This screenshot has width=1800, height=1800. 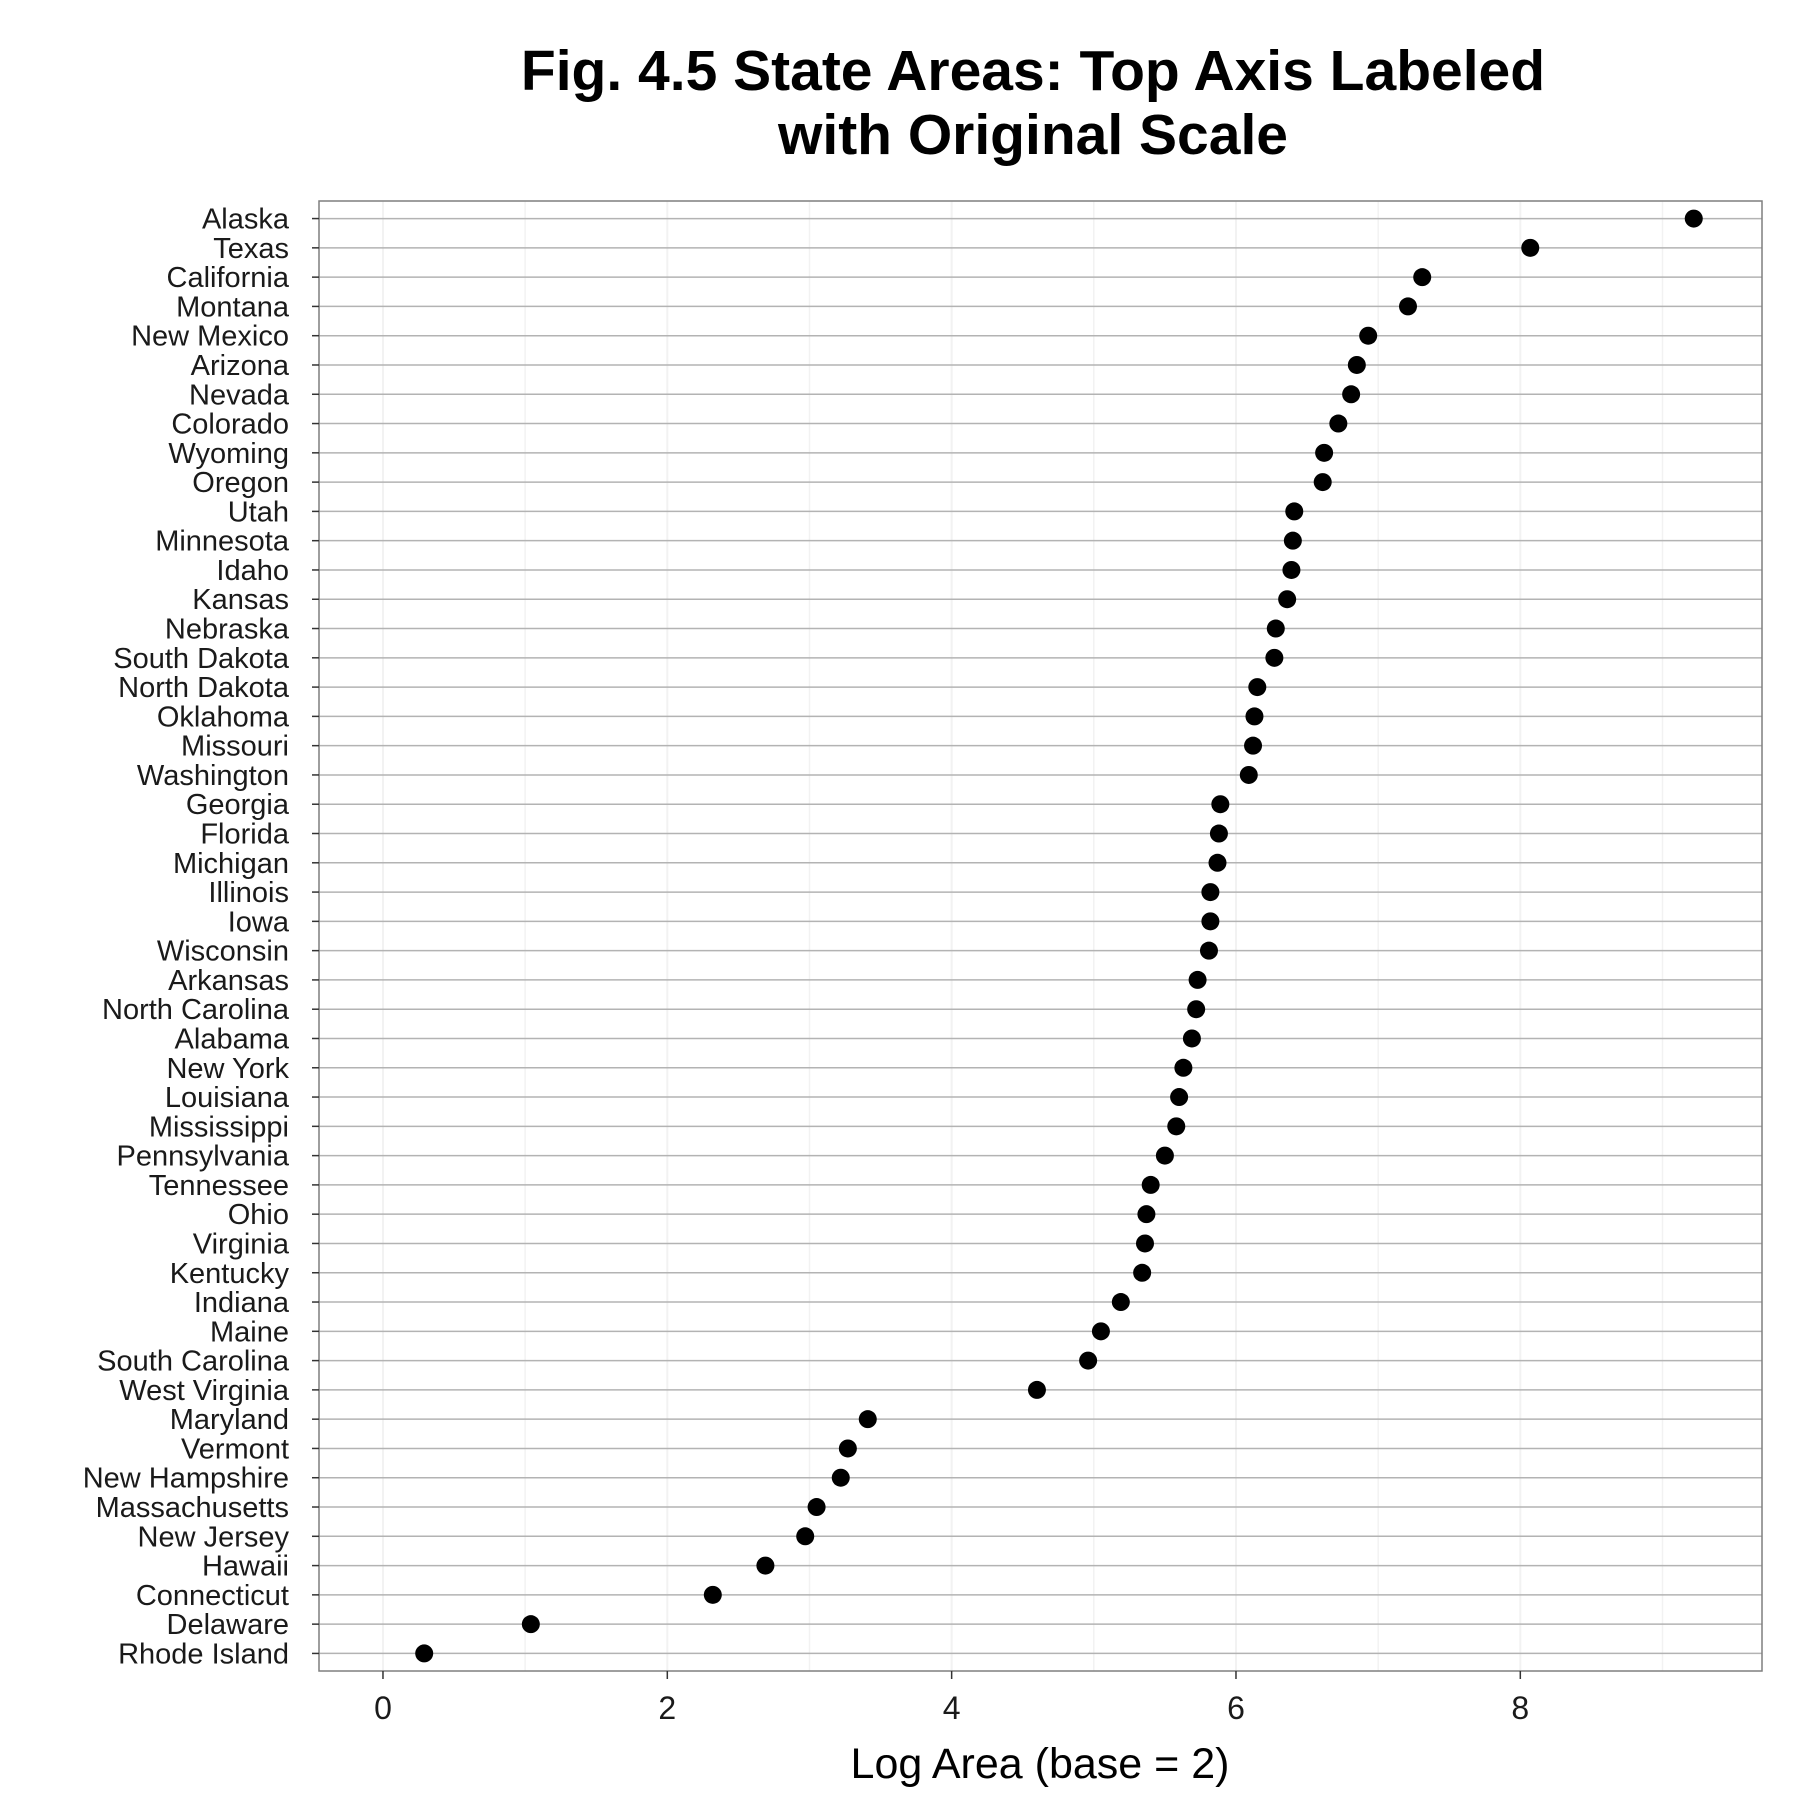 I want to click on y-tick-label: Indiana, so click(x=242, y=1303).